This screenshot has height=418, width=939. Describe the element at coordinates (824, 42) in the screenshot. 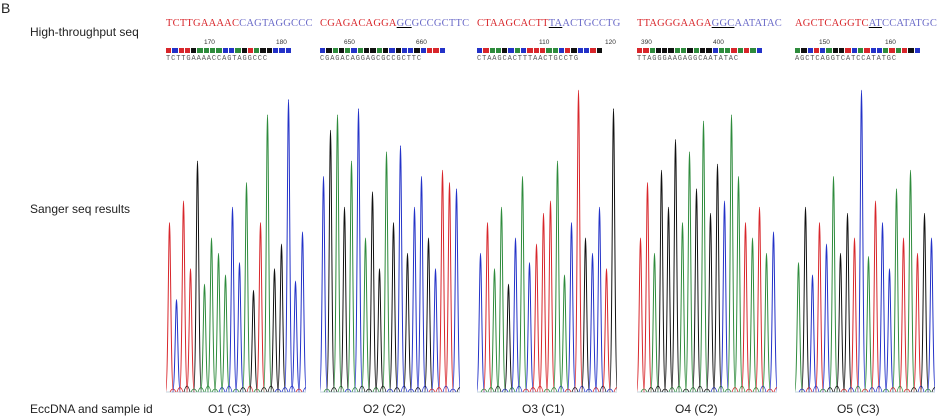

I see `position-tick: 150` at that location.